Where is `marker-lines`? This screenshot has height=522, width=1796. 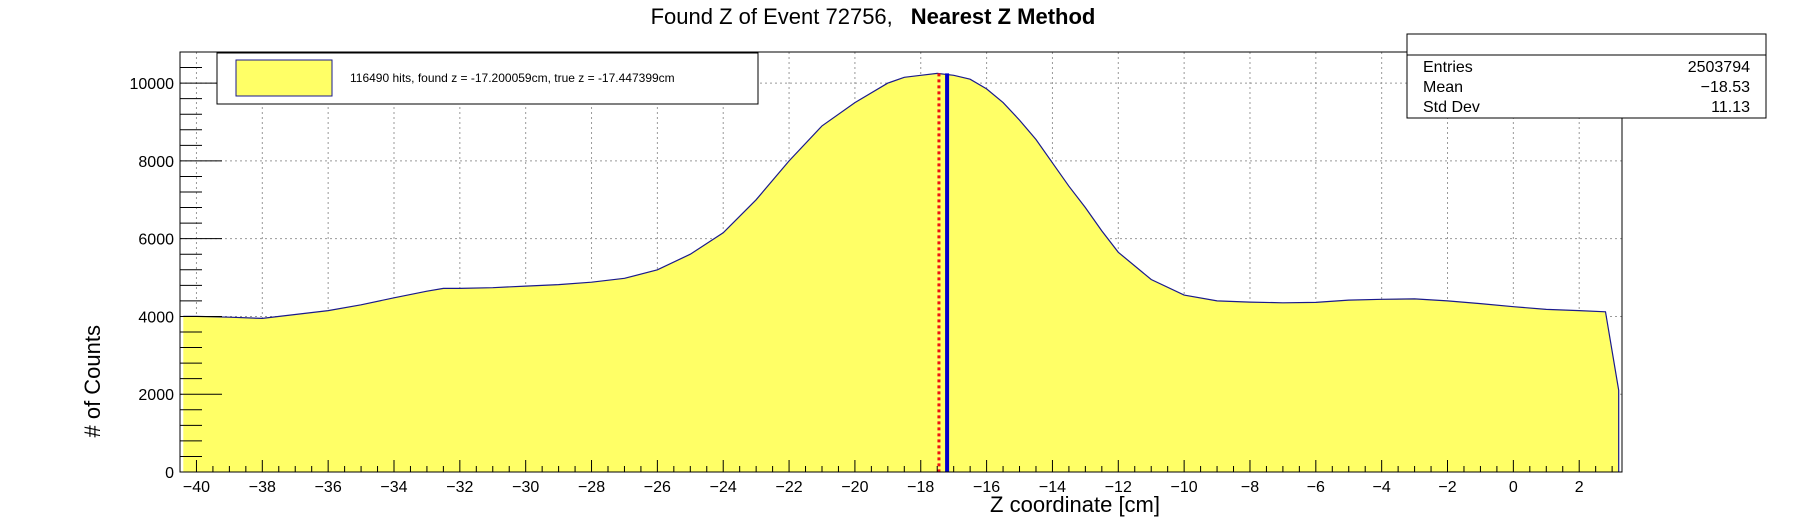 marker-lines is located at coordinates (943, 272).